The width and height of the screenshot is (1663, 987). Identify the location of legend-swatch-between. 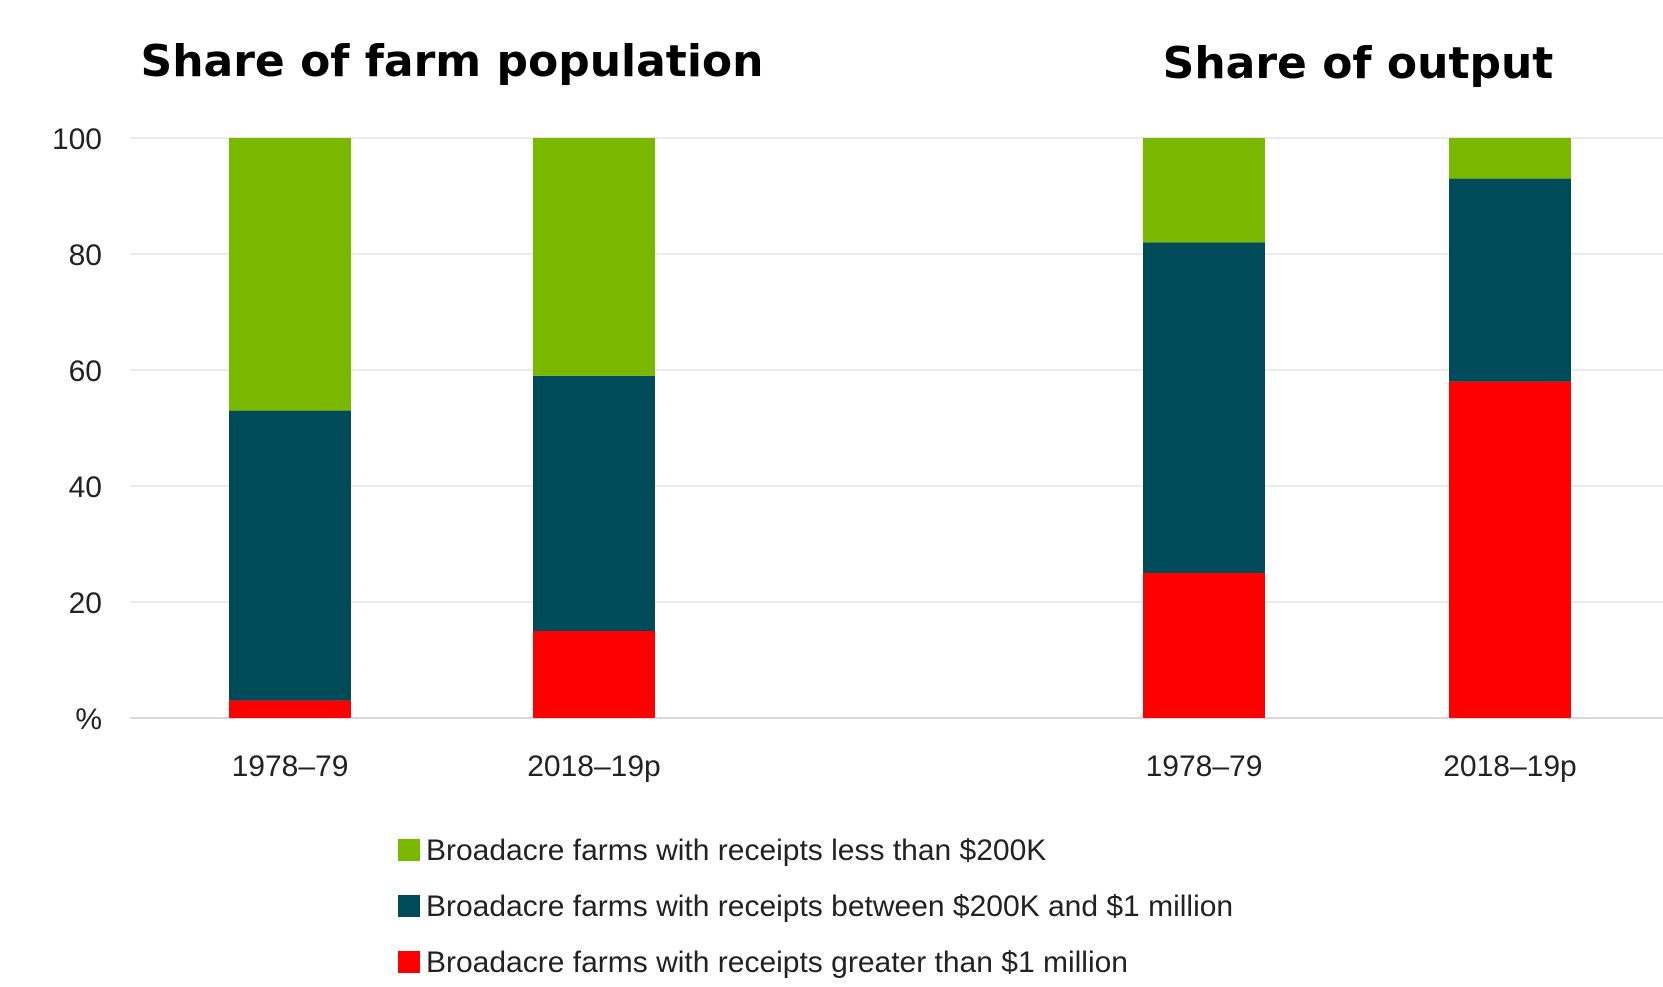
(409, 906).